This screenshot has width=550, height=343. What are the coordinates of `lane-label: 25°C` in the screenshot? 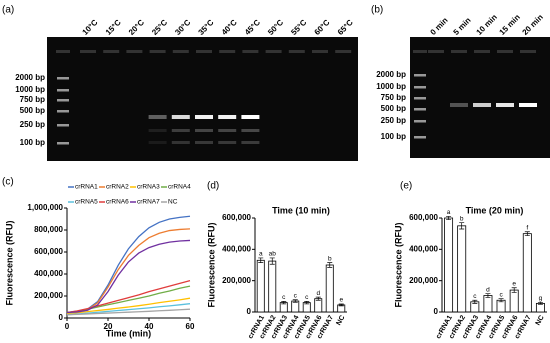 It's located at (159, 27).